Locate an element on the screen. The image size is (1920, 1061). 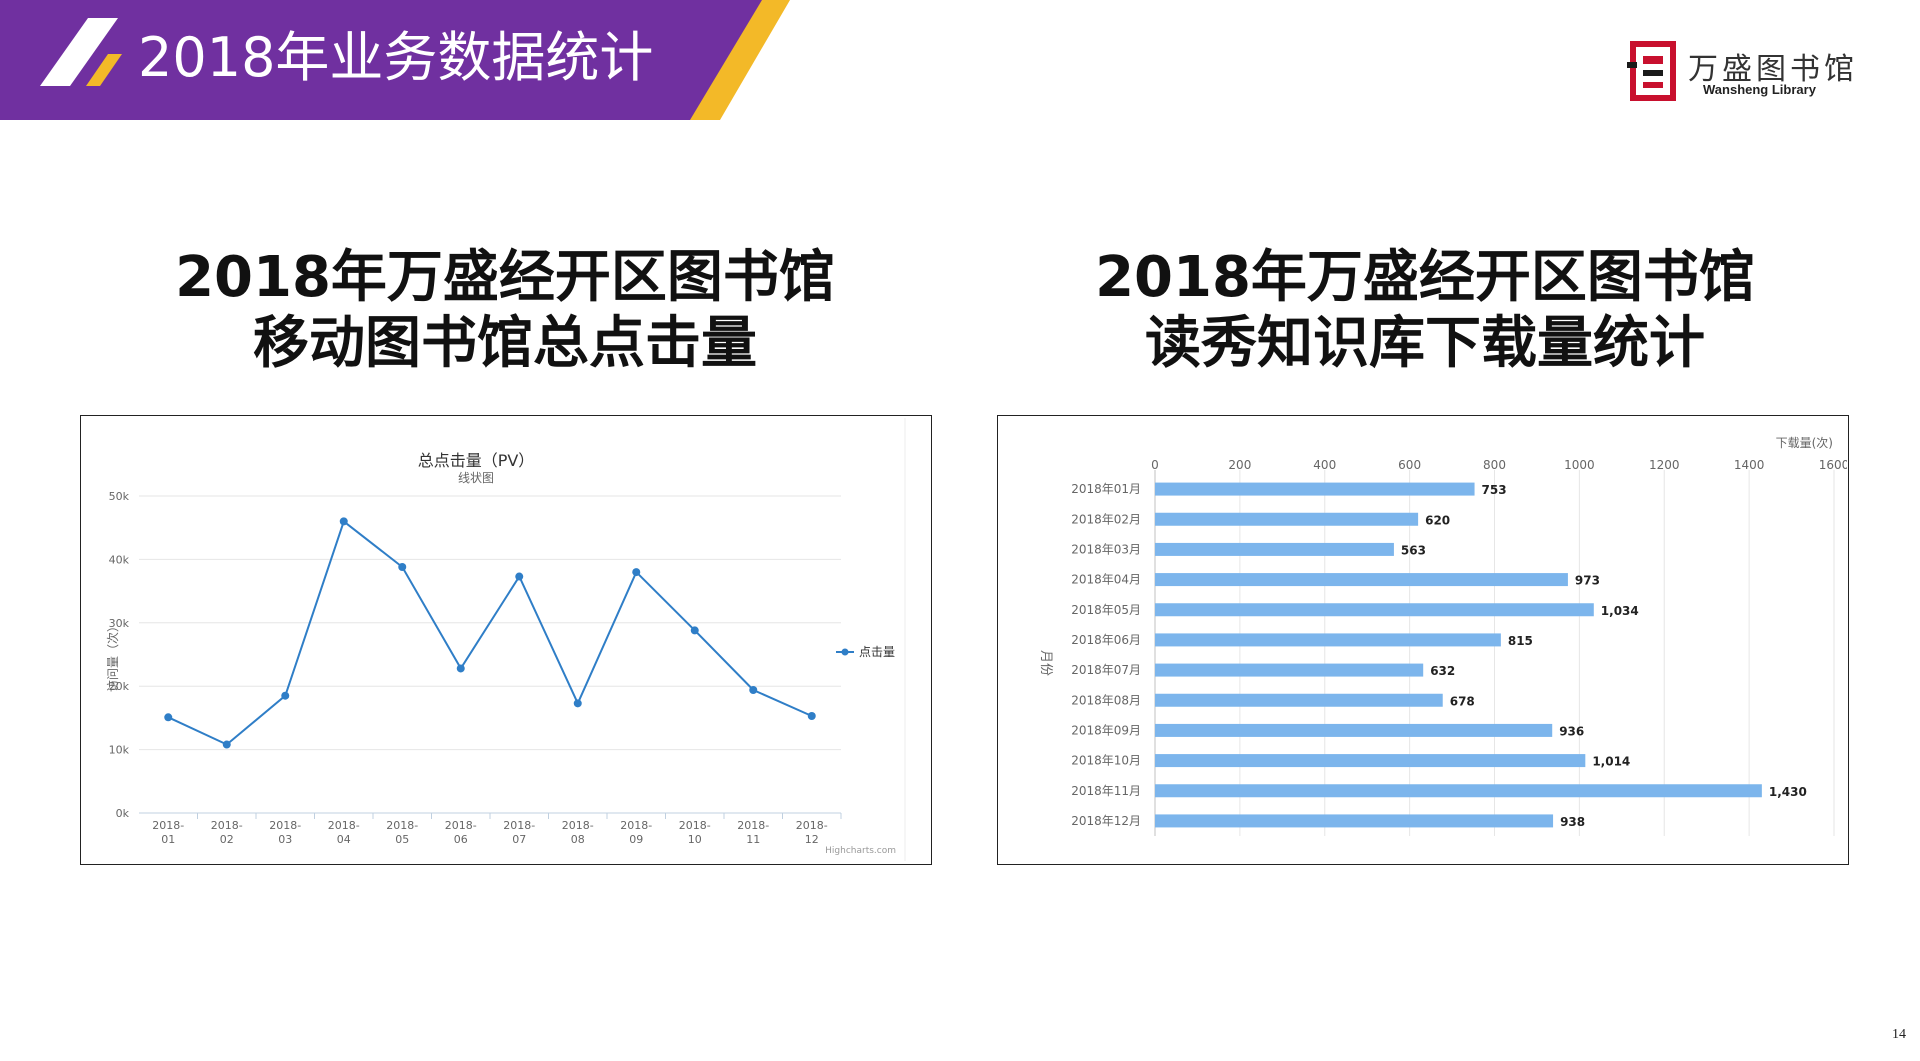
line-chart-x-tick-label: 2018-08 is located at coordinates (578, 832).